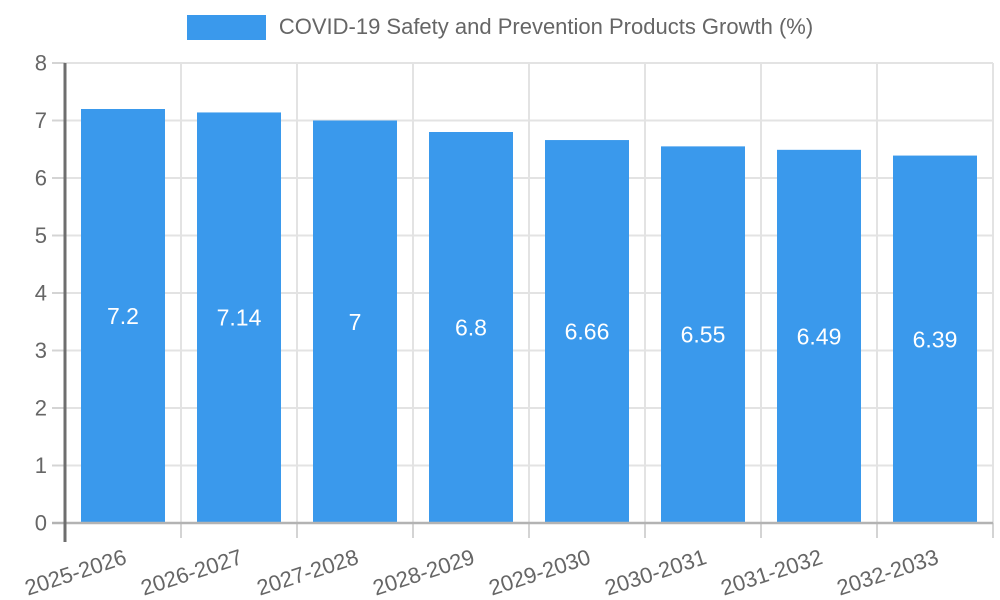  I want to click on y-axis-label: 5, so click(41, 235).